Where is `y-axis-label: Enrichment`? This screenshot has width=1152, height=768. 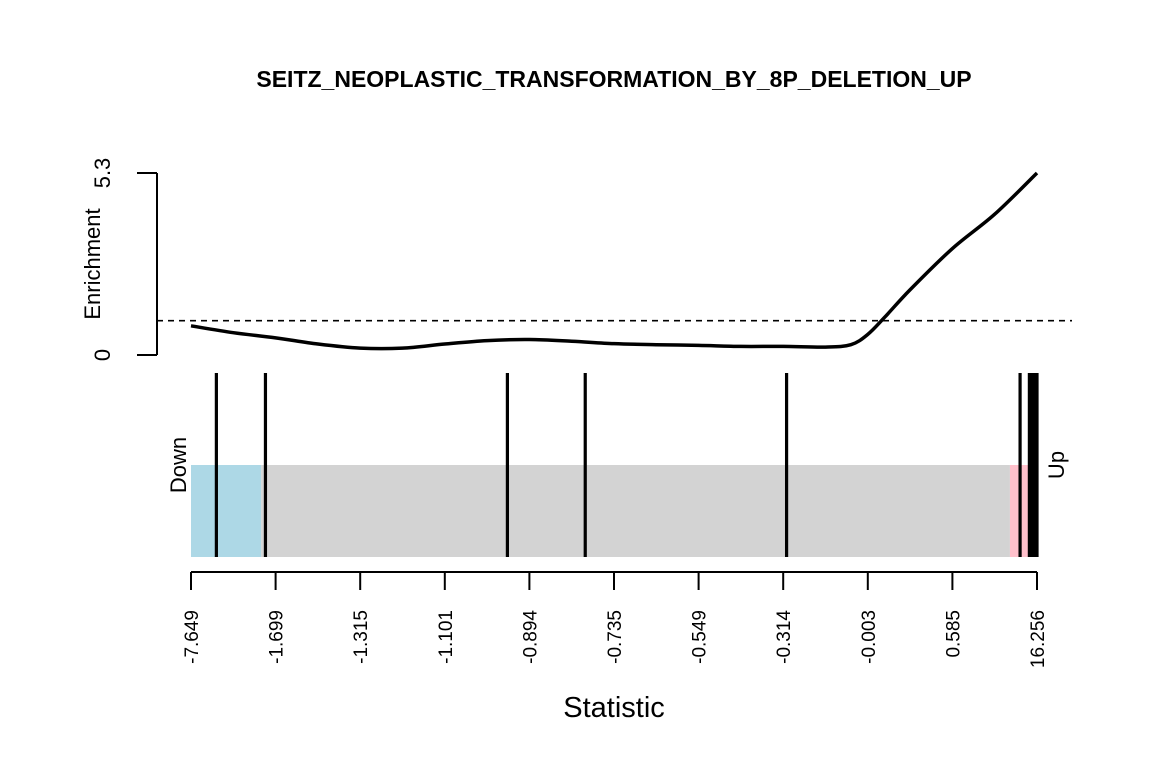
y-axis-label: Enrichment is located at coordinates (92, 263).